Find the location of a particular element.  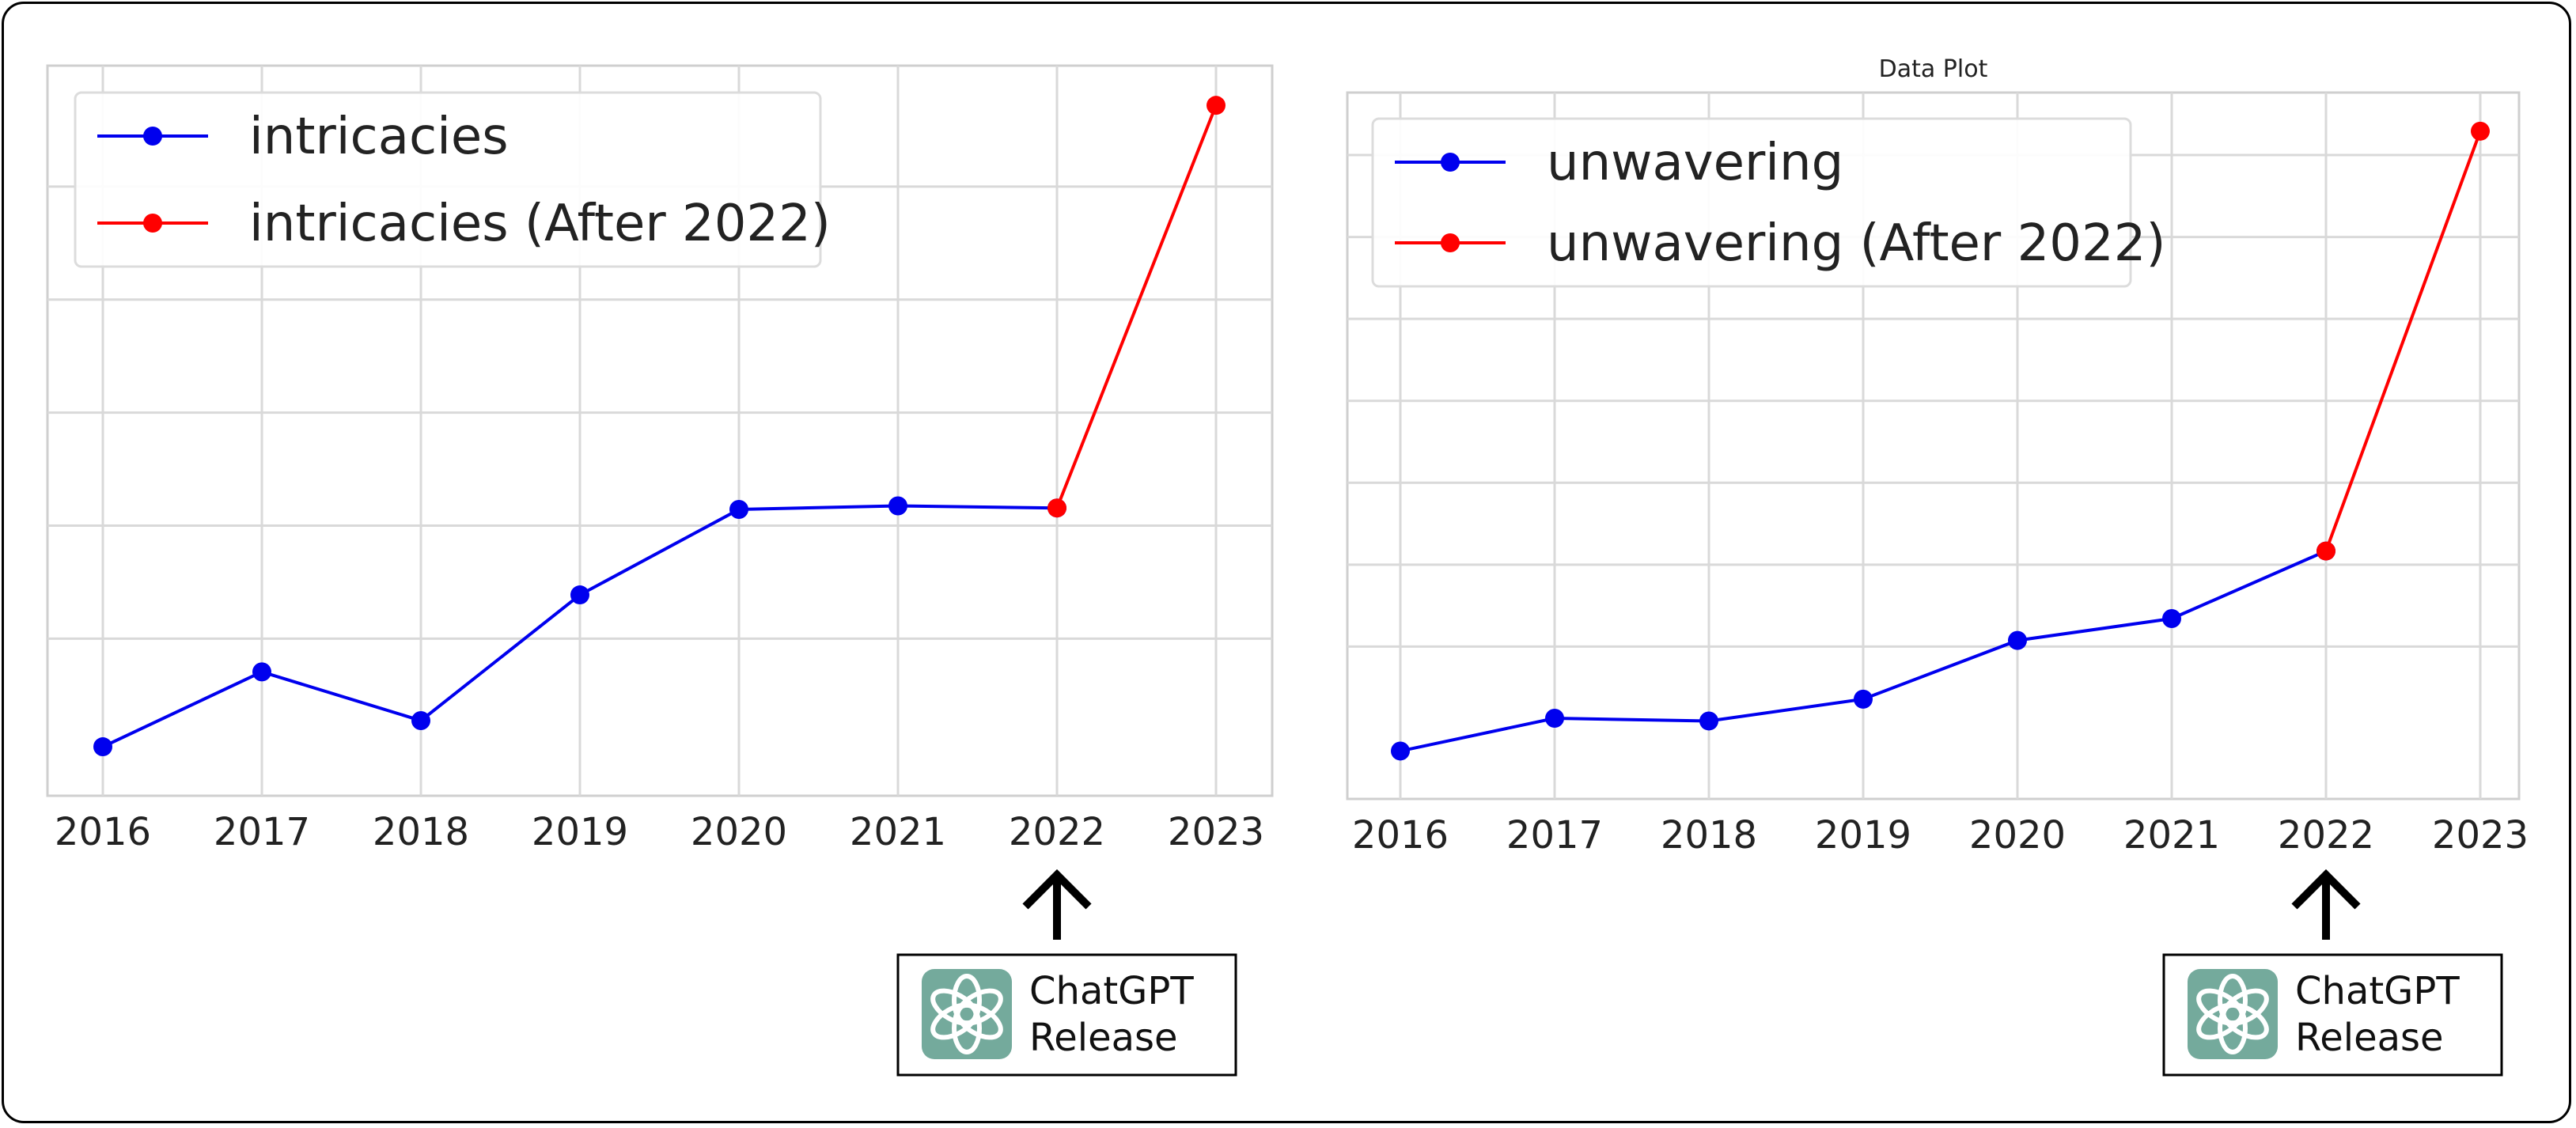

legend-entry: unwavering (After 2022) is located at coordinates (1780, 243).